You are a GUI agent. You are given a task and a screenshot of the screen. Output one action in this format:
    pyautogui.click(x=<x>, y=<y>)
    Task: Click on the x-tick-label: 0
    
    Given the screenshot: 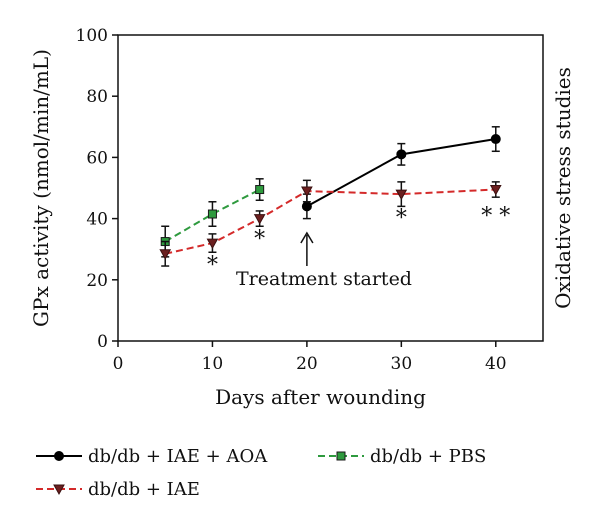 What is the action you would take?
    pyautogui.click(x=118, y=364)
    